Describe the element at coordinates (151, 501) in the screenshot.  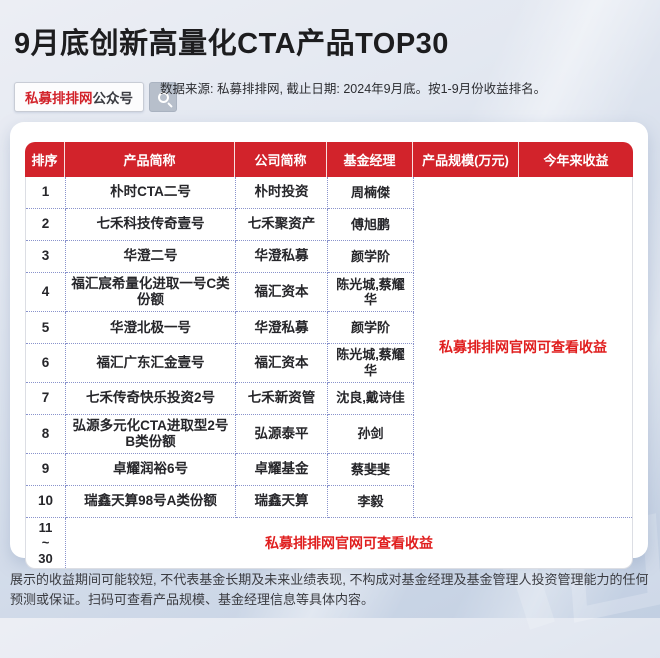
I see `product-cell: 瑞鑫天算98号A类份额` at that location.